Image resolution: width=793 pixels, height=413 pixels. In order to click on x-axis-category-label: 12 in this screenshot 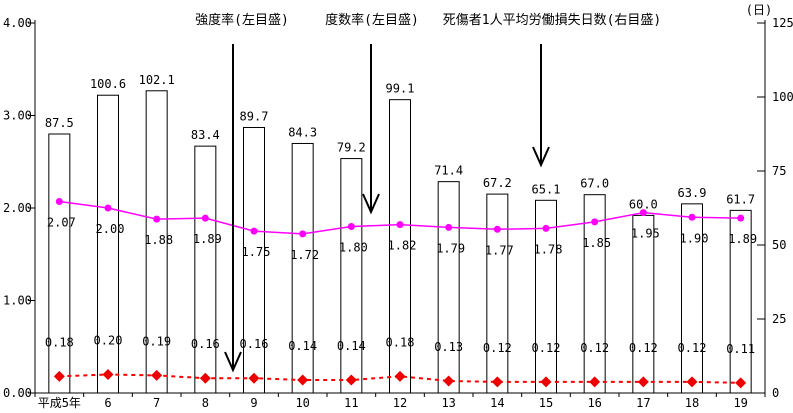, I will do `click(400, 403)`.